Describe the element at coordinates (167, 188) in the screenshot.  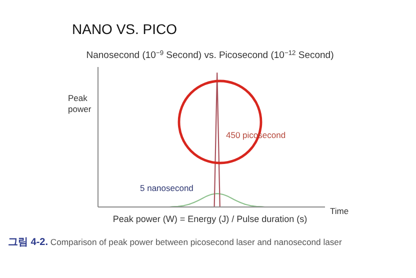
I see `series-label: 5 nanosecond` at that location.